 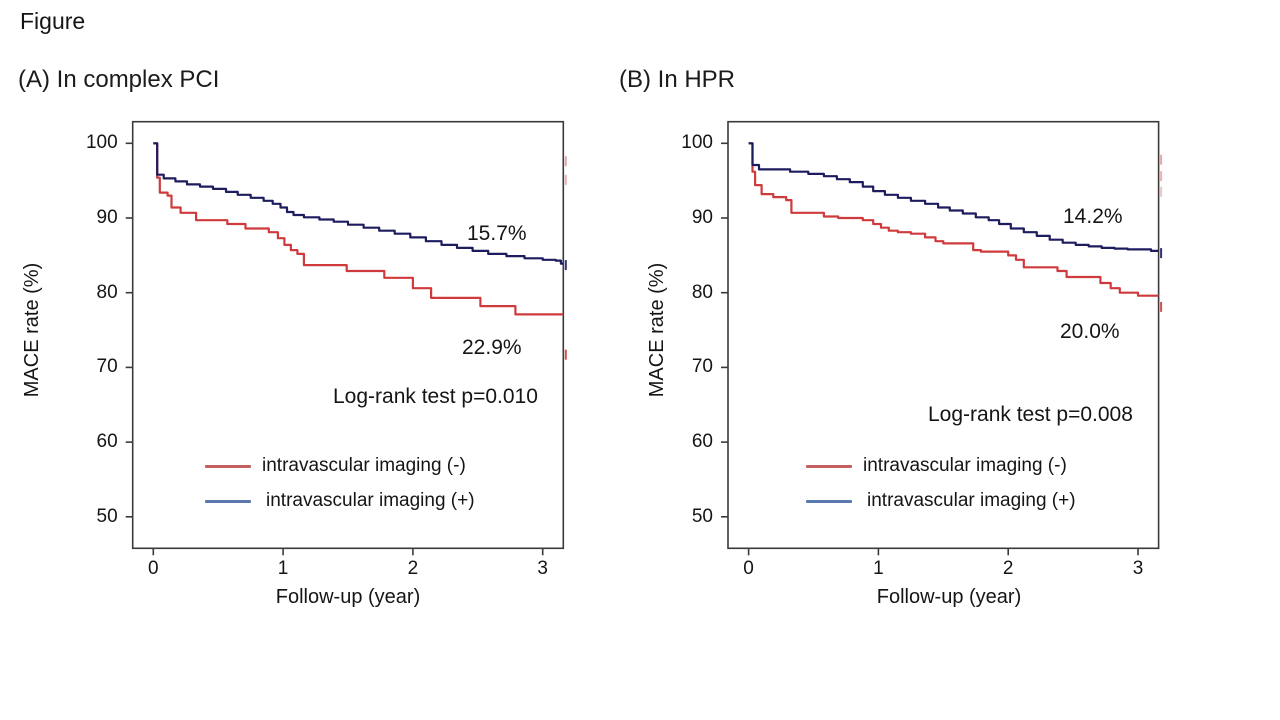 I want to click on event-rate-label-imaging-plus: 15.7%, so click(x=497, y=233).